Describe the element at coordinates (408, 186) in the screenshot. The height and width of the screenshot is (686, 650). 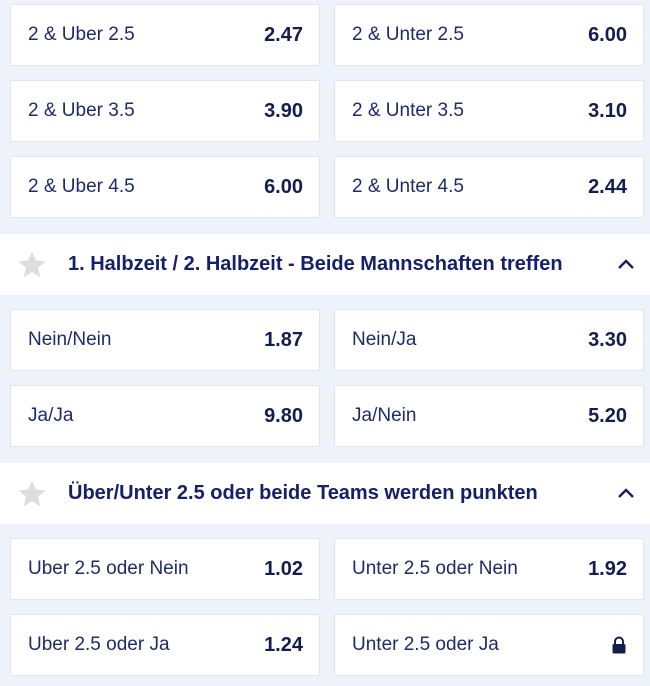
I see `outcome-label: 2 & Unter 4.5` at that location.